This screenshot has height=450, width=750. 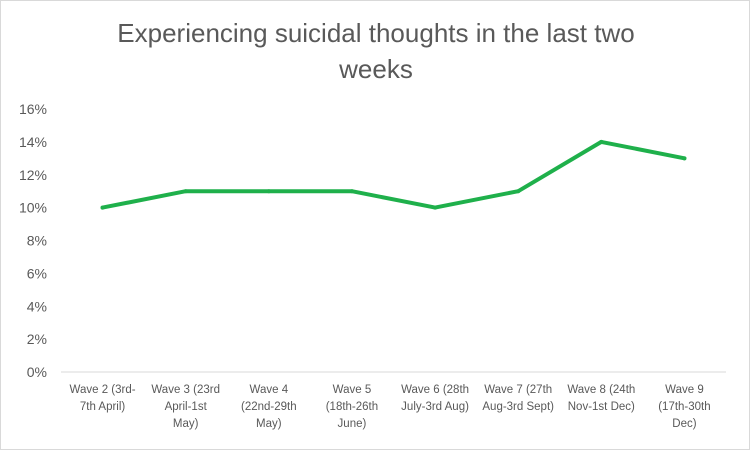 I want to click on y-tick-label: 6%, so click(x=37, y=273).